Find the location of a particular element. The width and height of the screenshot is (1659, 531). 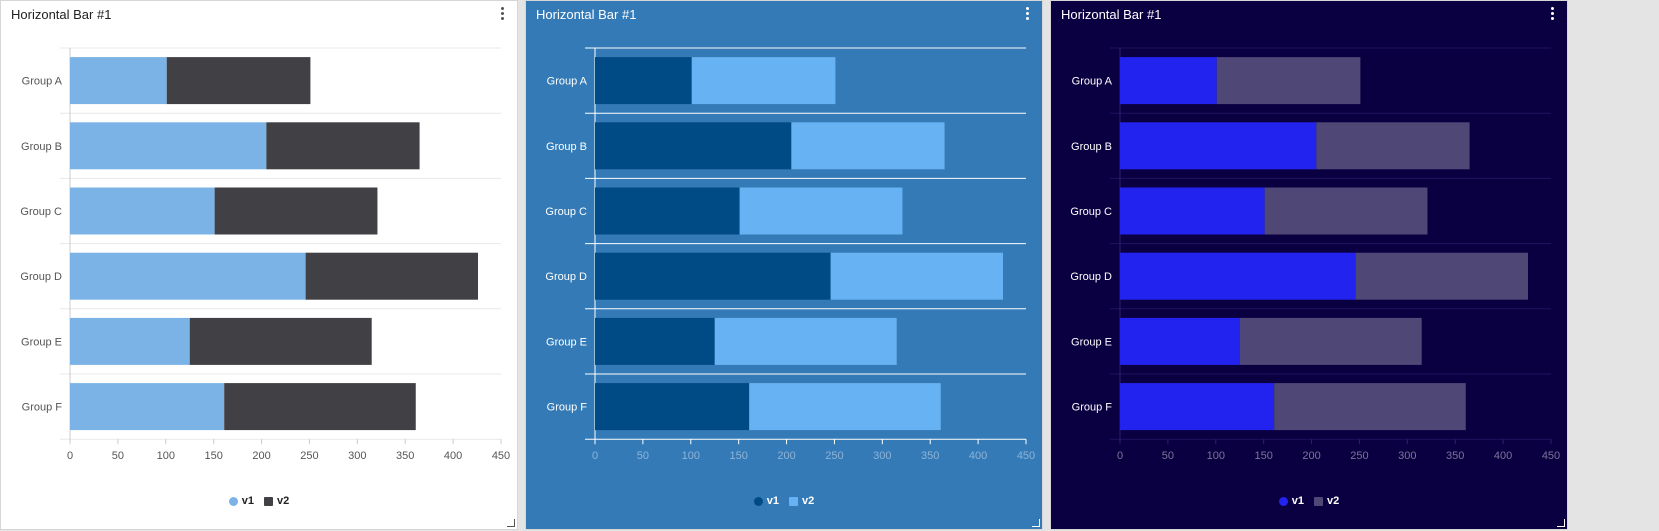

x-tick-label: 450 is located at coordinates (501, 456).